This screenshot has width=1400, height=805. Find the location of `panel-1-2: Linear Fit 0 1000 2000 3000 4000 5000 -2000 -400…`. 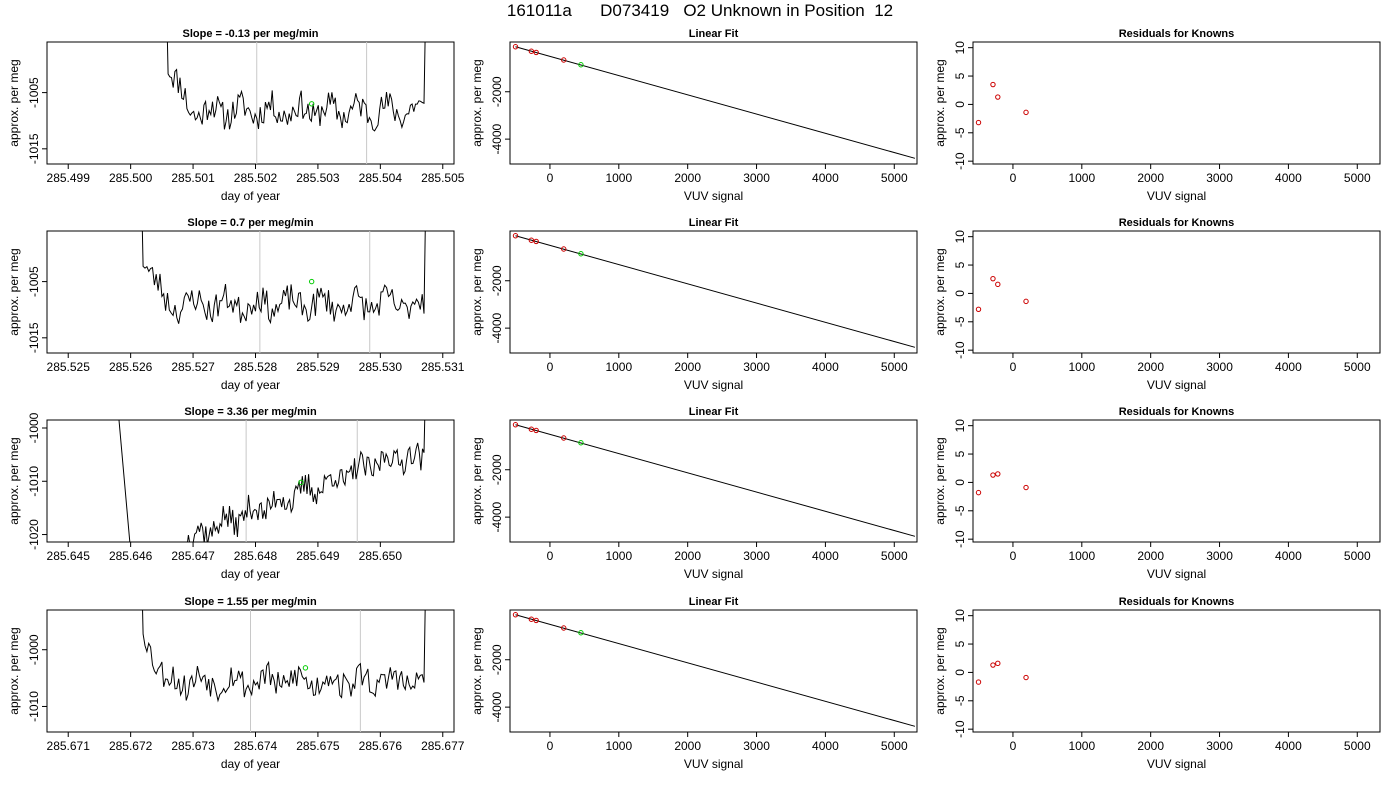

panel-1-2: Linear Fit 0 1000 2000 3000 4000 5000 -2000 -400… is located at coordinates (694, 115).